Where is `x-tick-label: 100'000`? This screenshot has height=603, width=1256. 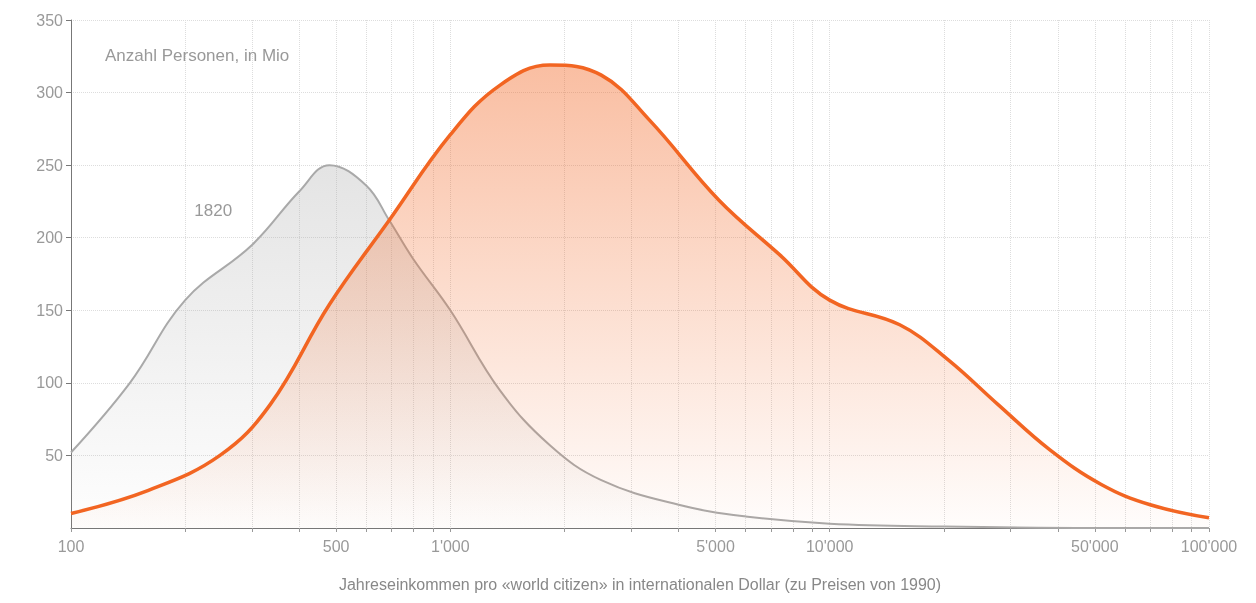 x-tick-label: 100'000 is located at coordinates (1209, 546).